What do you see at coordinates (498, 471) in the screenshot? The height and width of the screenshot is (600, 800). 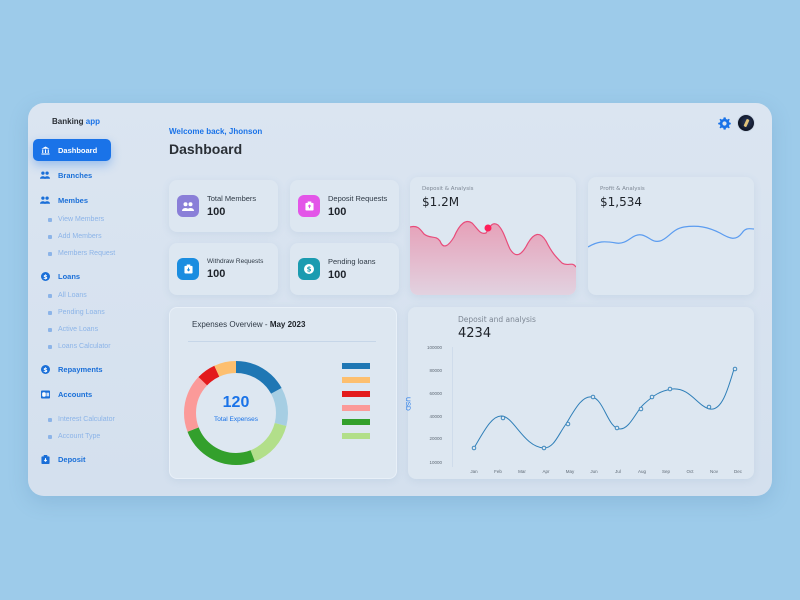 I see `x-tick: Feb` at bounding box center [498, 471].